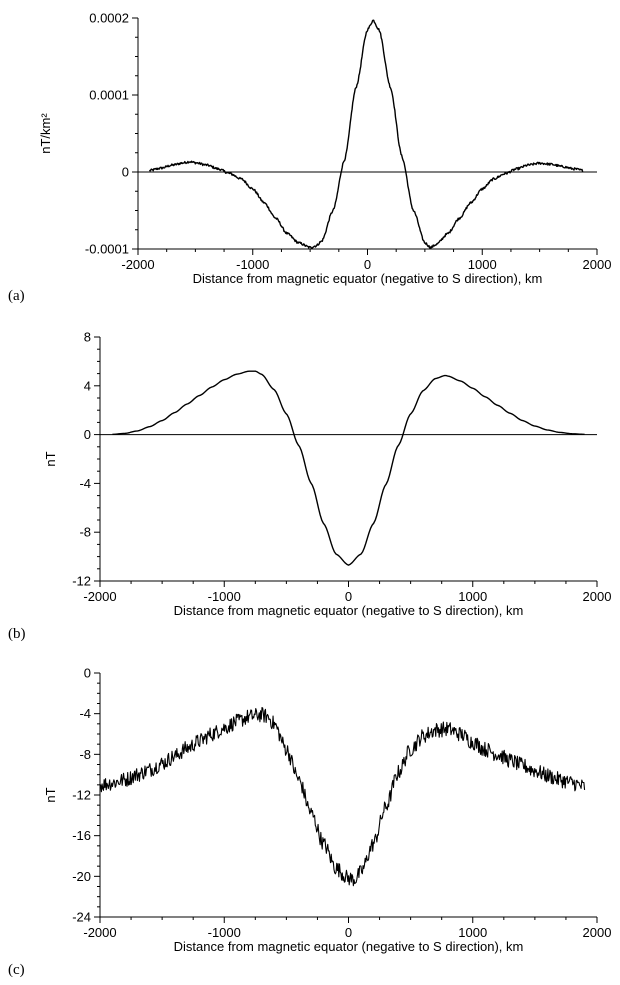 This screenshot has height=985, width=620. Describe the element at coordinates (81, 917) in the screenshot. I see `y-tick-label: -24` at that location.